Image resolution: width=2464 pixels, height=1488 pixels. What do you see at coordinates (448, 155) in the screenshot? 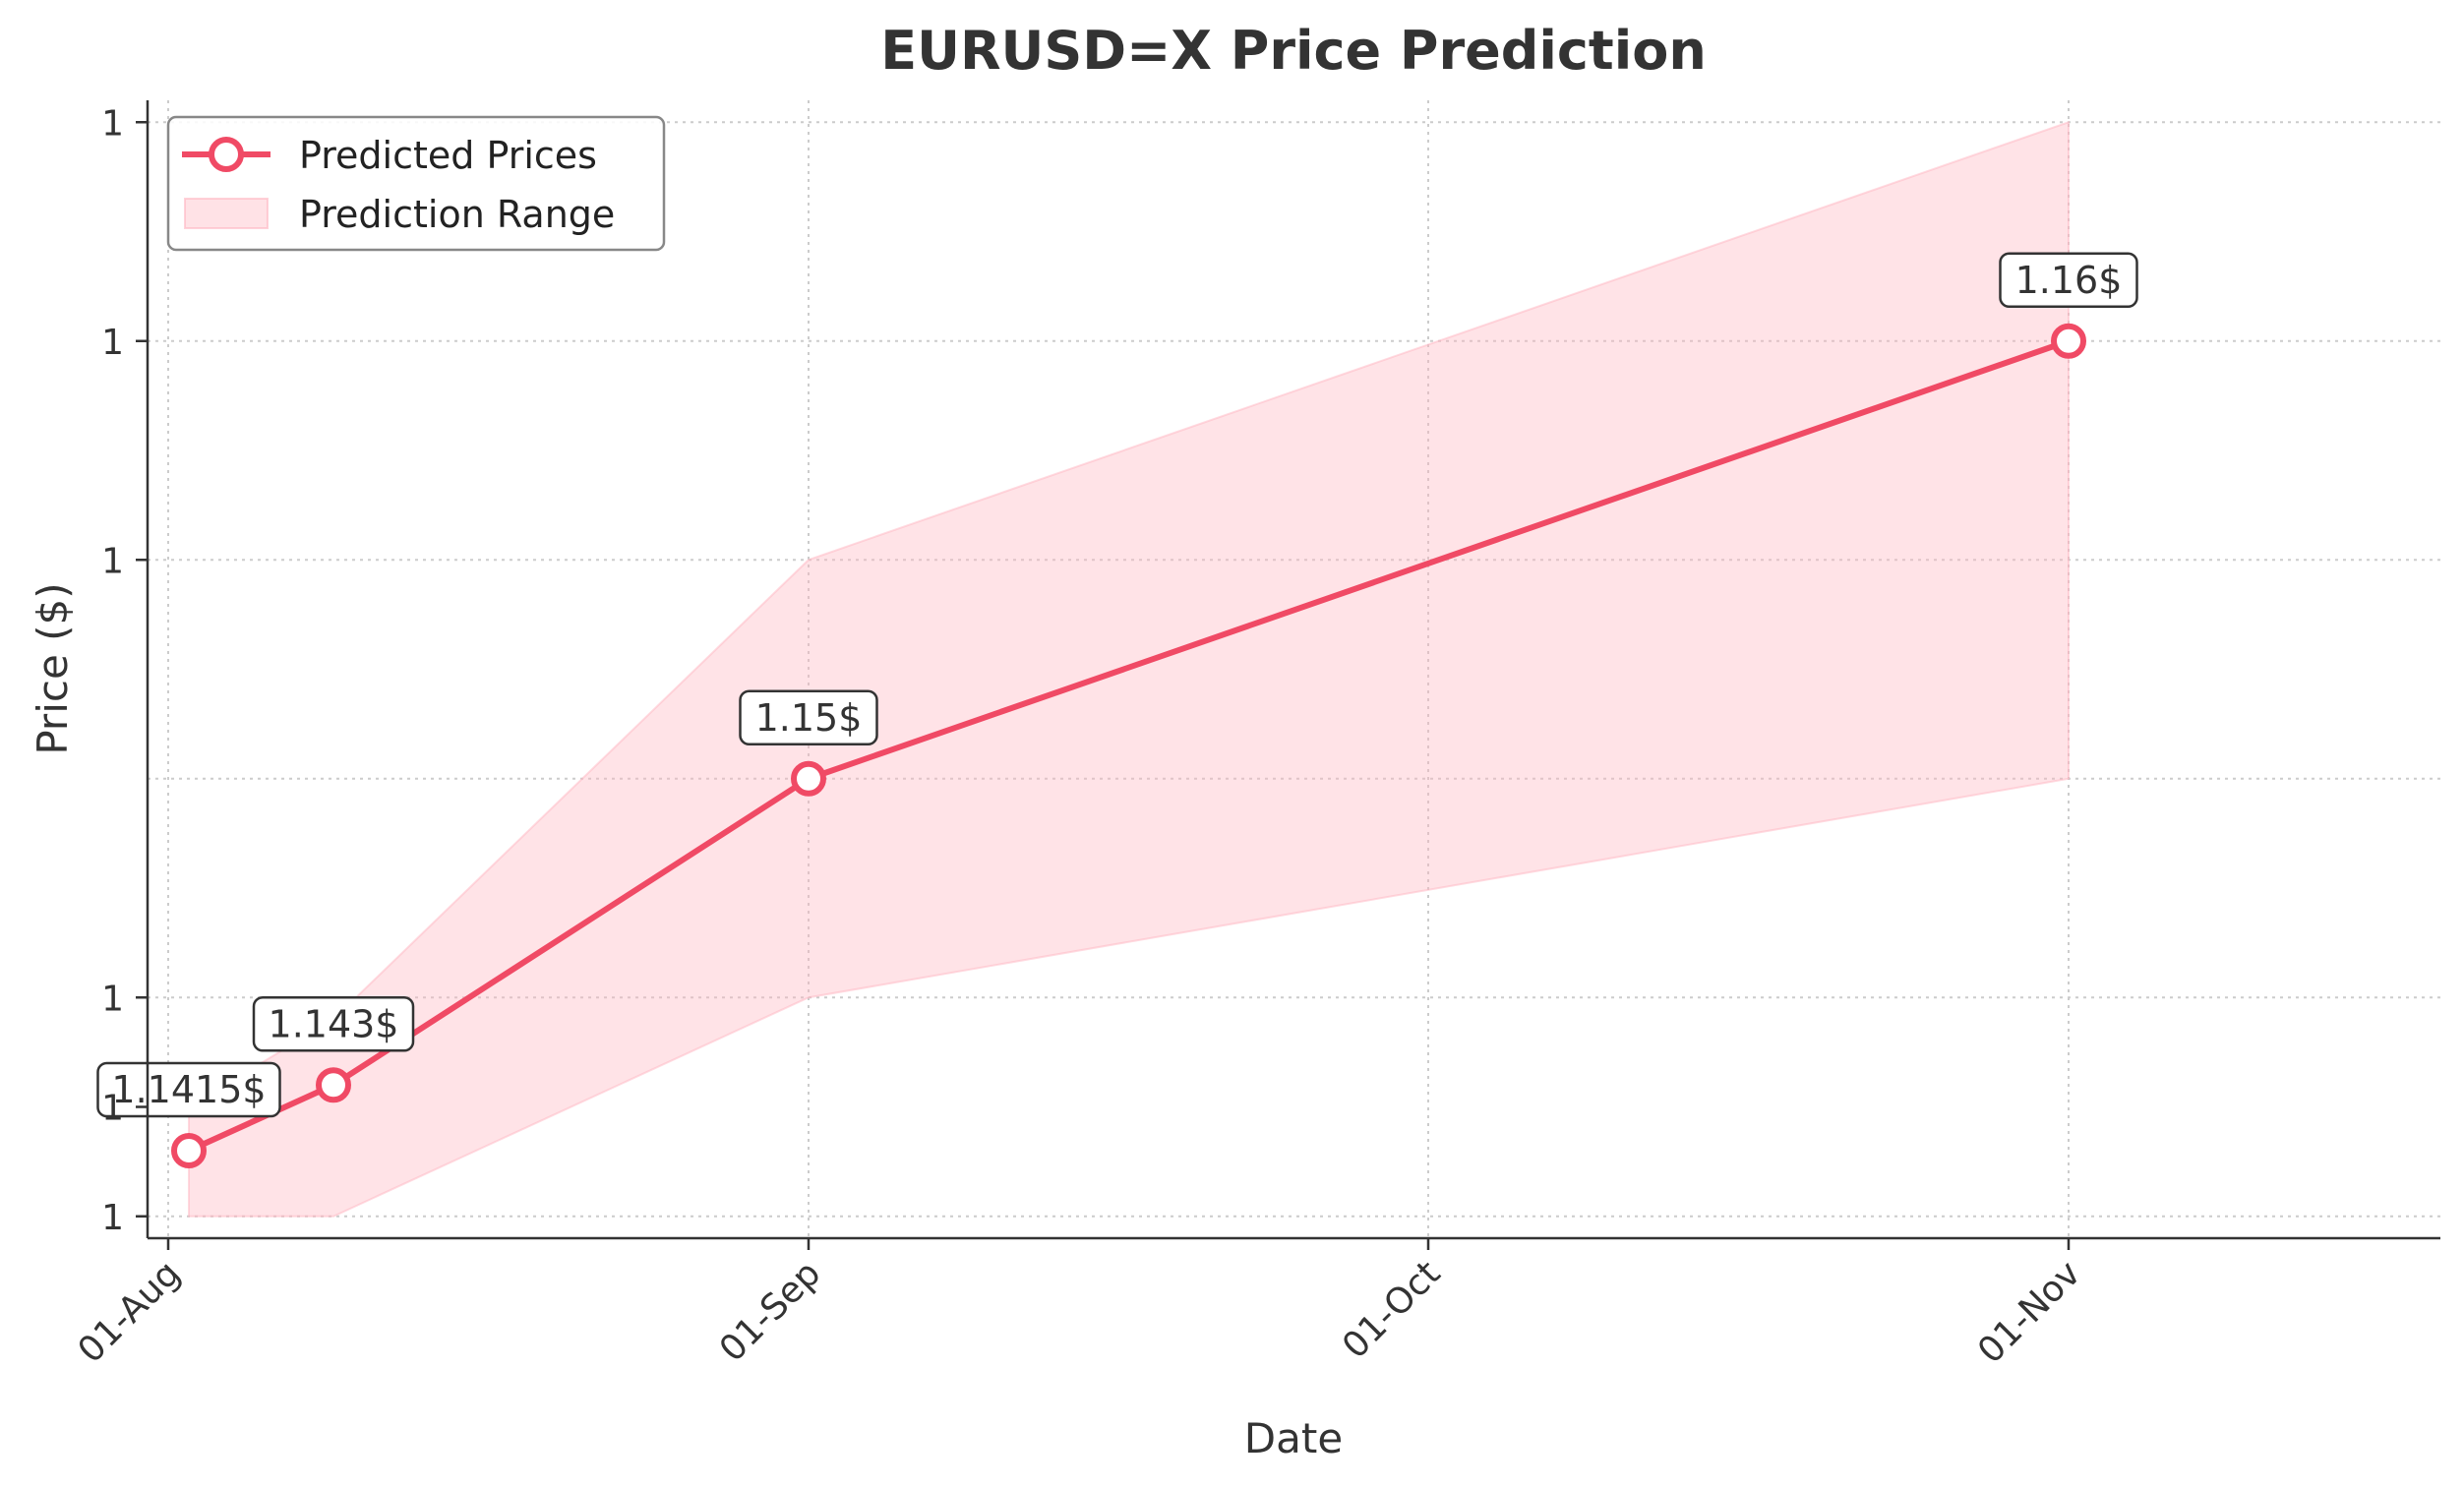
I see `legend-label-predicted: Predicted Prices` at bounding box center [448, 155].